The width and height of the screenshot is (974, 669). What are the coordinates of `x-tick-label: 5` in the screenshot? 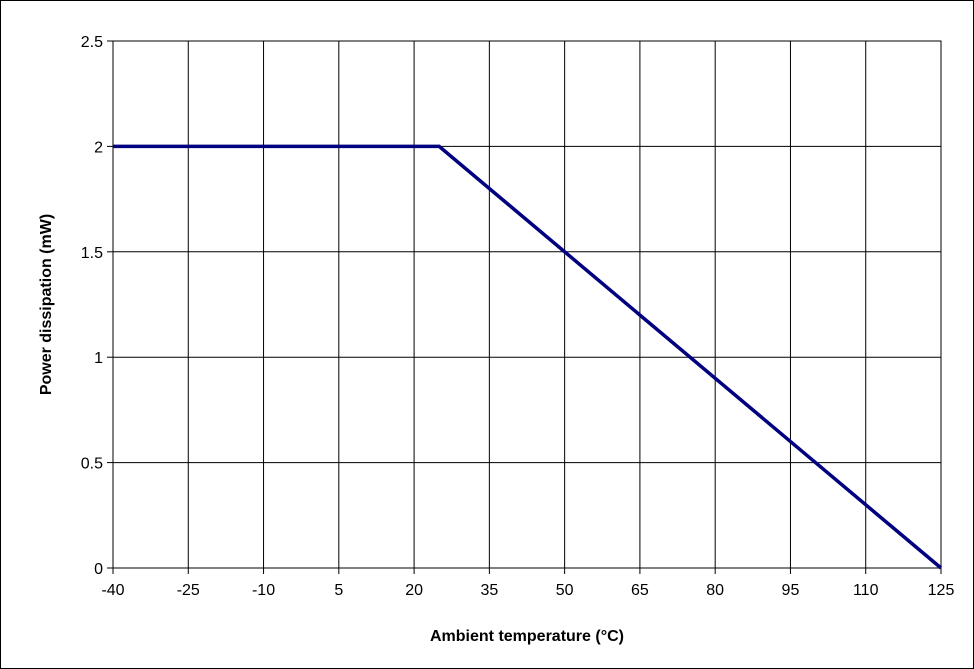 It's located at (338, 590).